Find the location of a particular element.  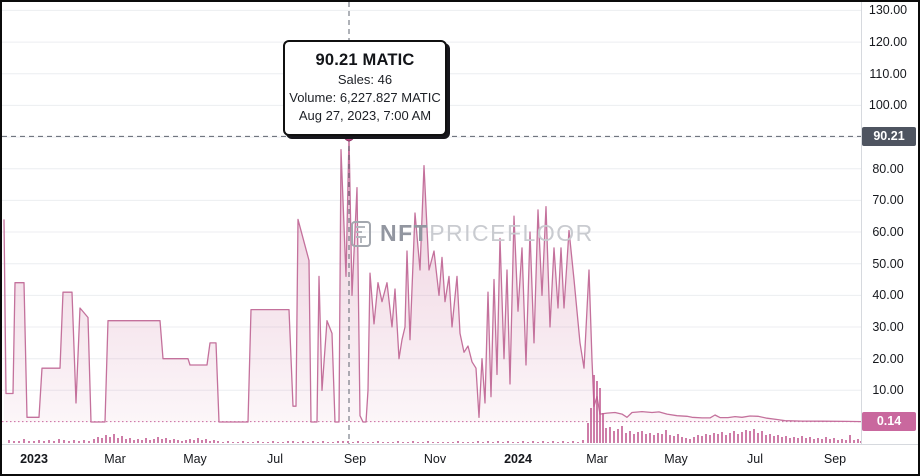

tooltip-price: 90.21 MATIC is located at coordinates (365, 60).